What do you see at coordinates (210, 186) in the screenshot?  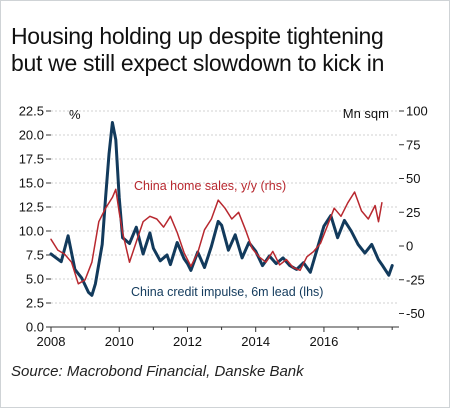 I see `annotation-home-sales: China home sales, y/y (rhs)` at bounding box center [210, 186].